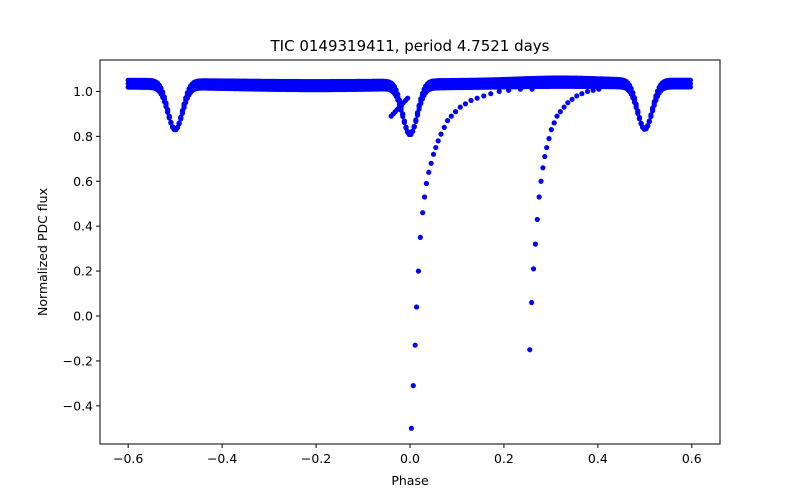 This screenshot has height=500, width=800. Describe the element at coordinates (83, 181) in the screenshot. I see `y-tick-label: 0.6` at that location.